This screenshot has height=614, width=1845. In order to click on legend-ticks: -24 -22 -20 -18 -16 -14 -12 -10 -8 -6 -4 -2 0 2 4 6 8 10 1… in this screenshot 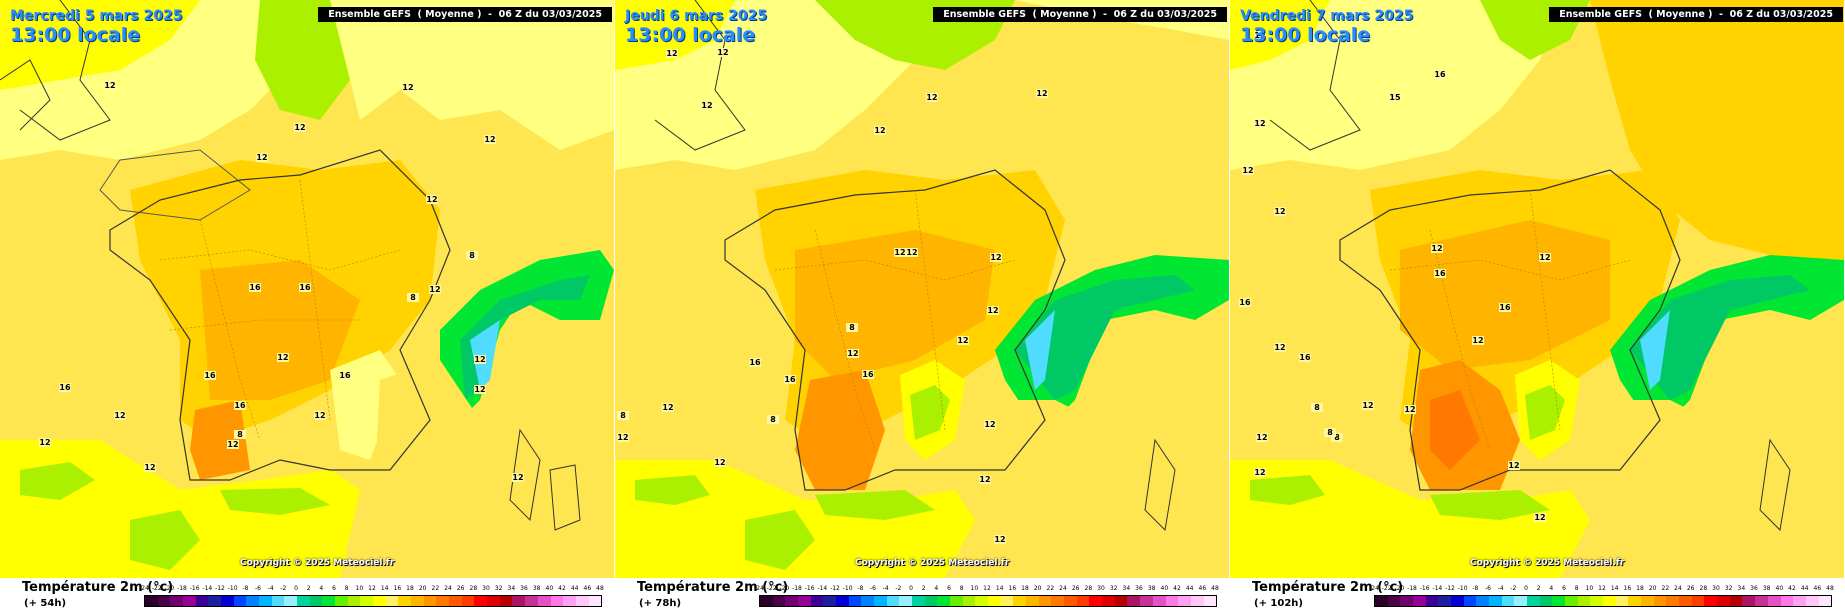, I will do `click(1601, 586)`.